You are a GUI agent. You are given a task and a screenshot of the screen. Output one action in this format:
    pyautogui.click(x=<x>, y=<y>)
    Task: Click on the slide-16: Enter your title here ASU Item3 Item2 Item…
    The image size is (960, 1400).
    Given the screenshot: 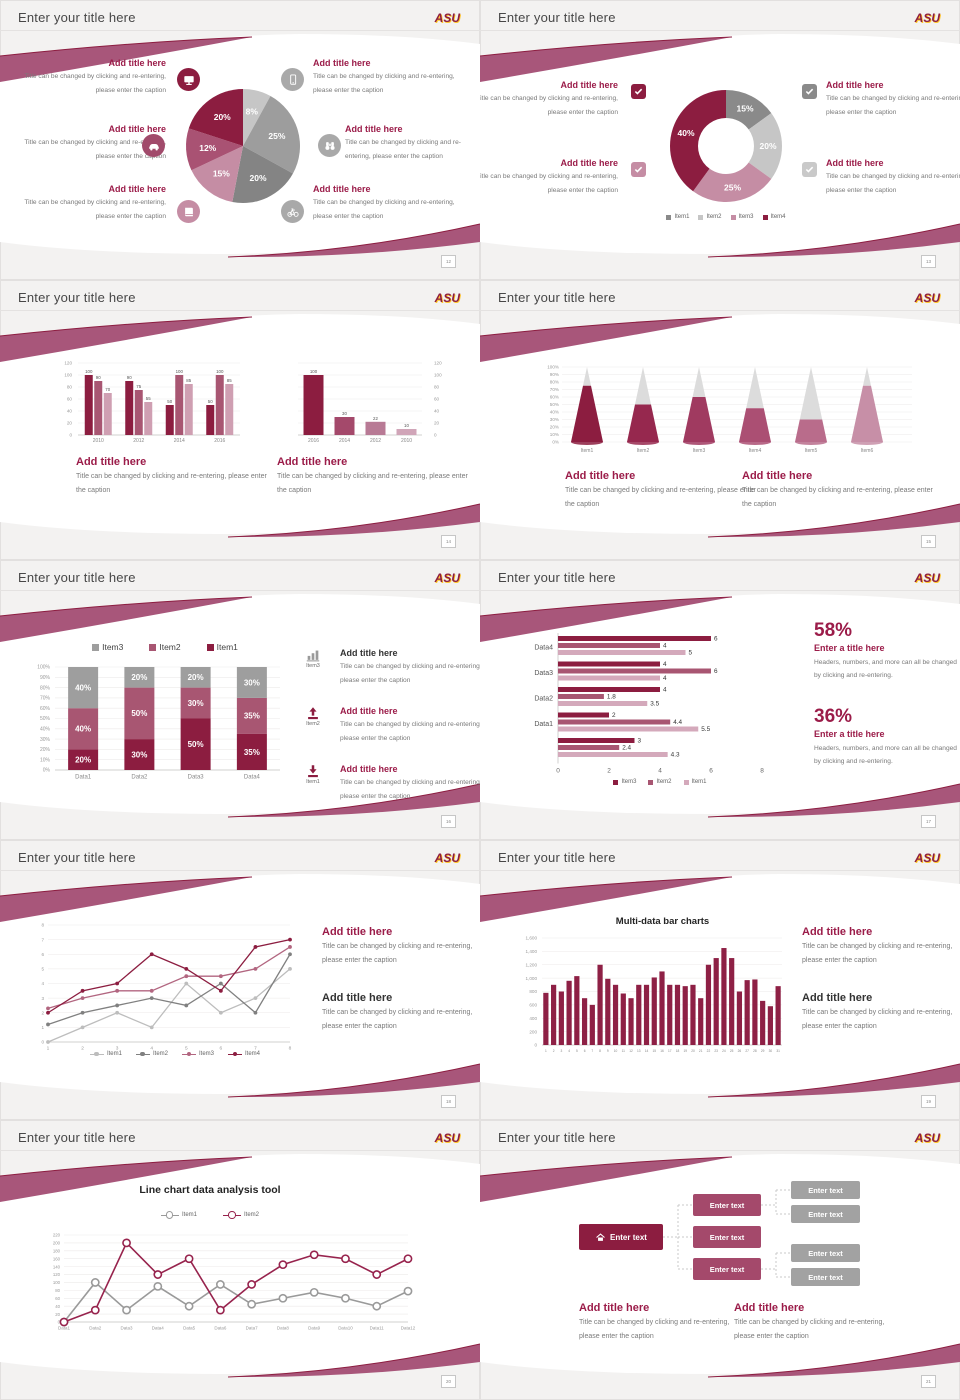 What is the action you would take?
    pyautogui.click(x=240, y=700)
    